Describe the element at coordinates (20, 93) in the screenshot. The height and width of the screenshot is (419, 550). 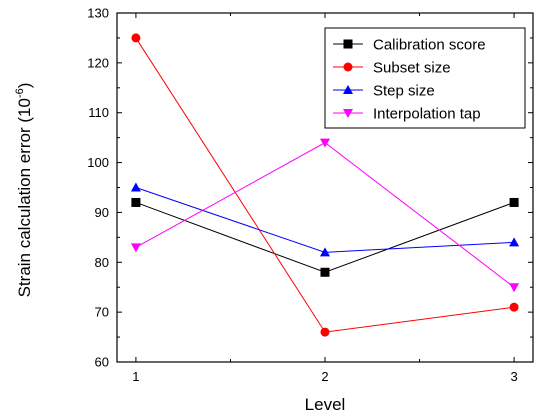
I see `y-axis-title-exponent: -6` at that location.